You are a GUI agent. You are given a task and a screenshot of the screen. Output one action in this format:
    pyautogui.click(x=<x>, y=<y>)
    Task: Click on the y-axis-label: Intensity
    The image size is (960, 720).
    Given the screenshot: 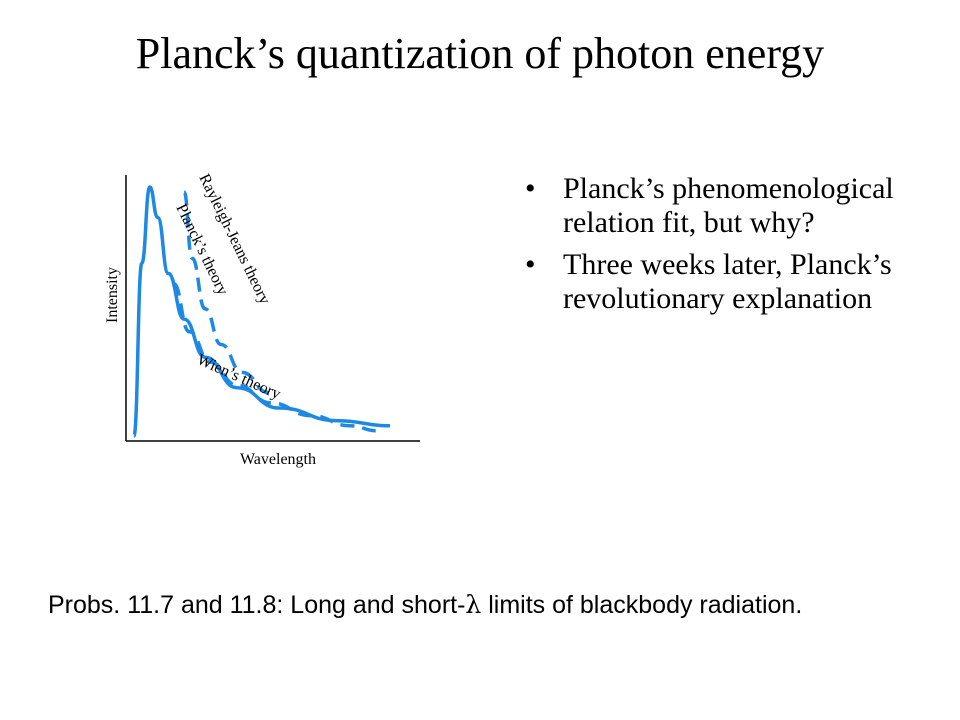 What is the action you would take?
    pyautogui.click(x=112, y=295)
    